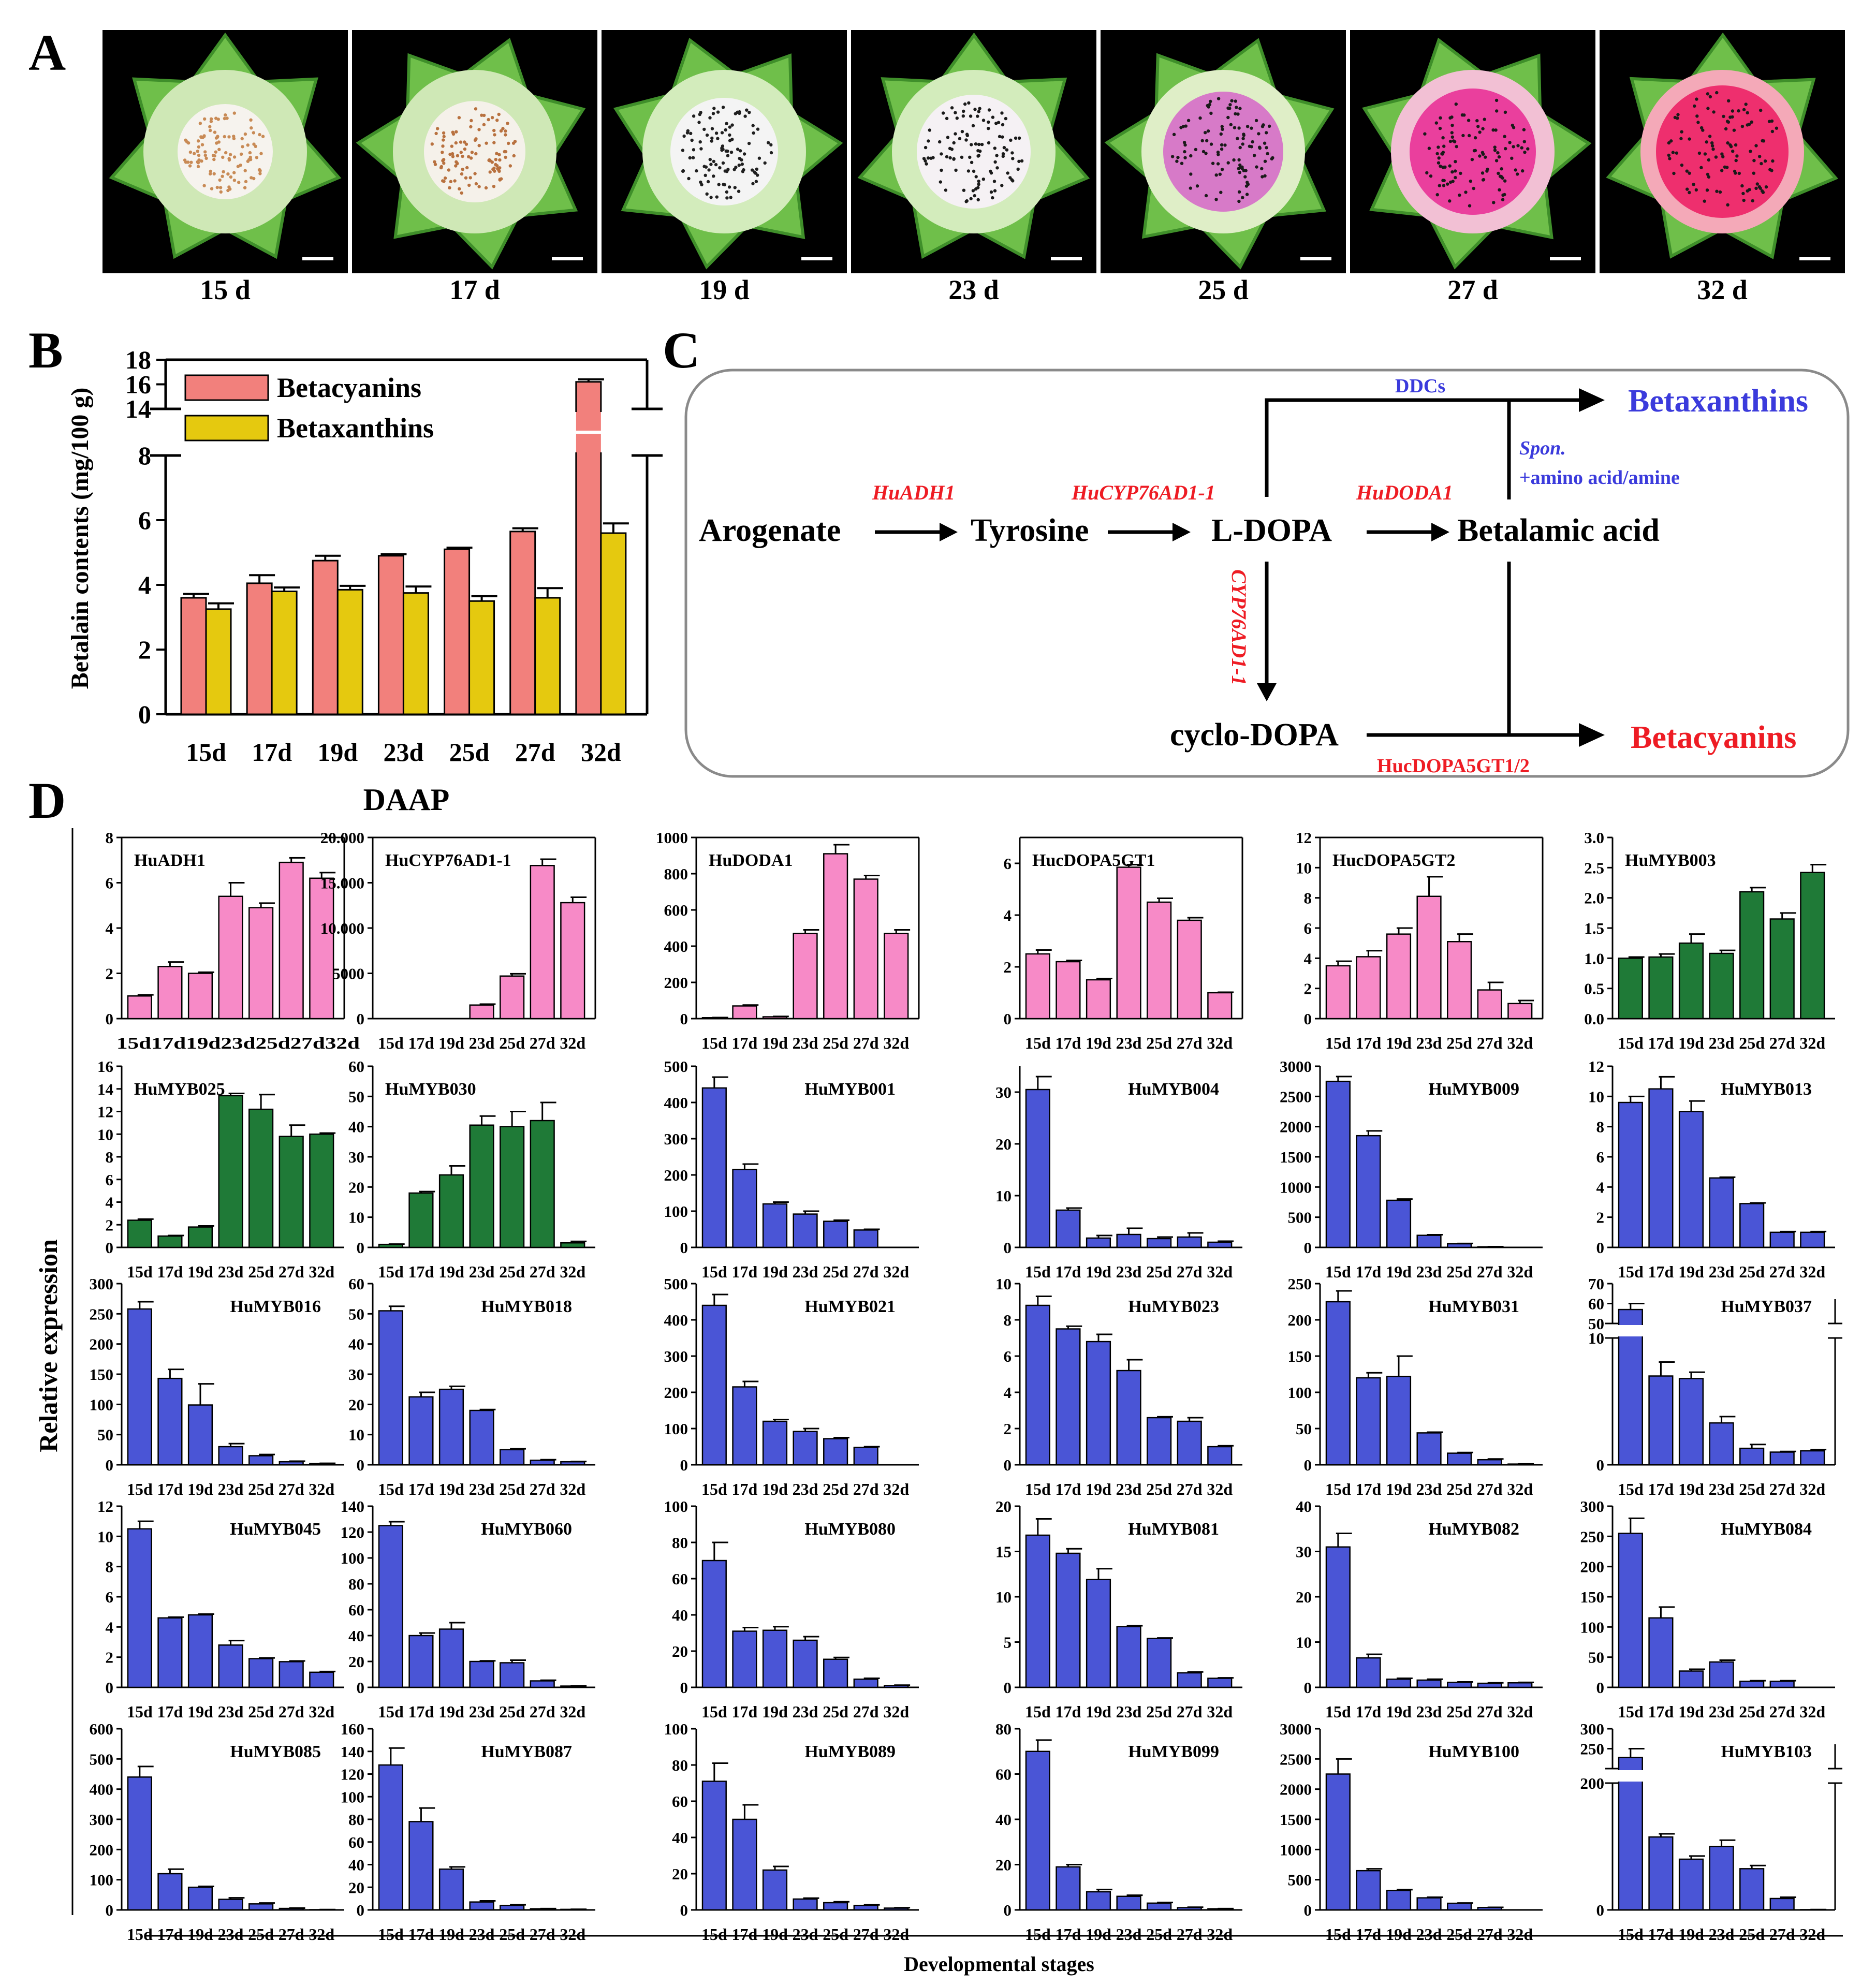  What do you see at coordinates (676, 1506) in the screenshot?
I see `y-tick-label: 100` at bounding box center [676, 1506].